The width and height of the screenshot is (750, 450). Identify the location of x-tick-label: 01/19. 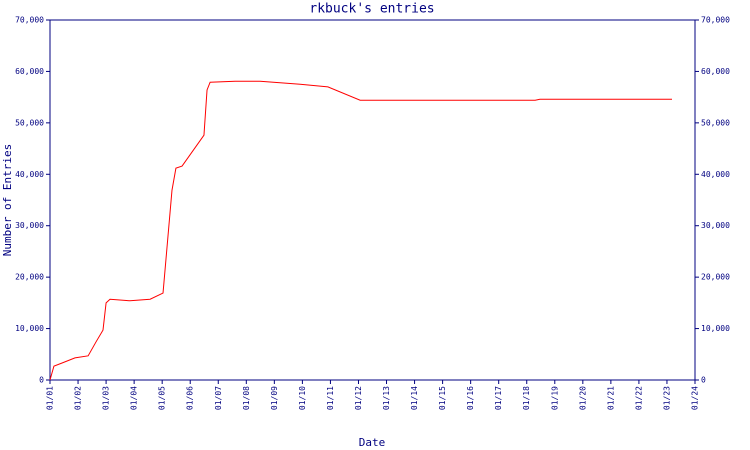
(554, 398).